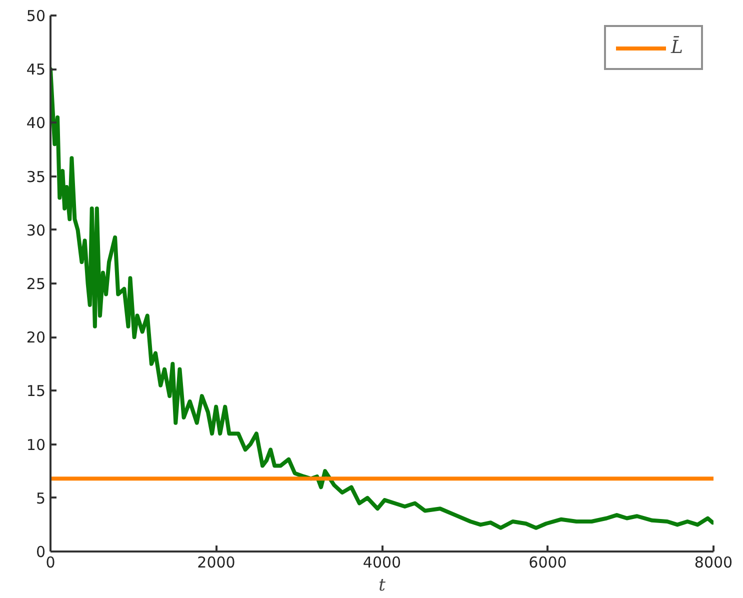 The height and width of the screenshot is (598, 743). What do you see at coordinates (382, 586) in the screenshot?
I see `x-axis-title: t` at bounding box center [382, 586].